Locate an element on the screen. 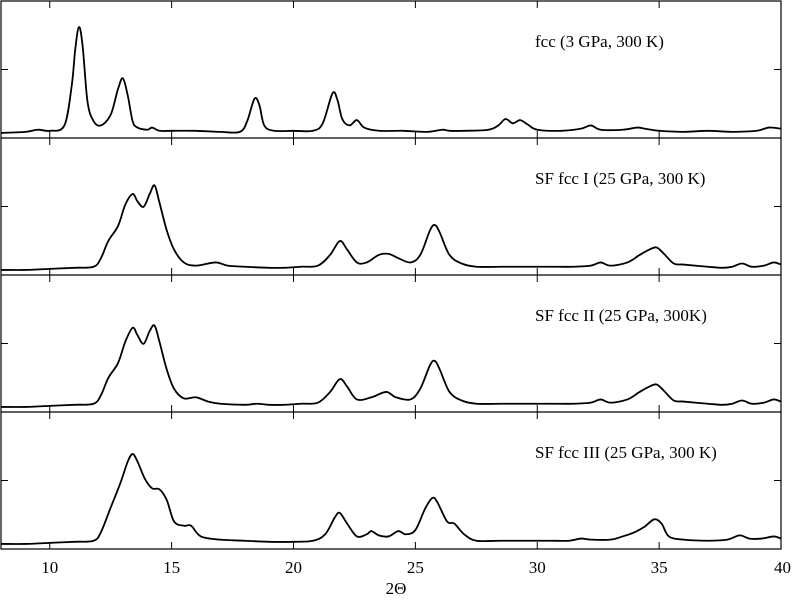  x-tick-label: 10 is located at coordinates (49, 567).